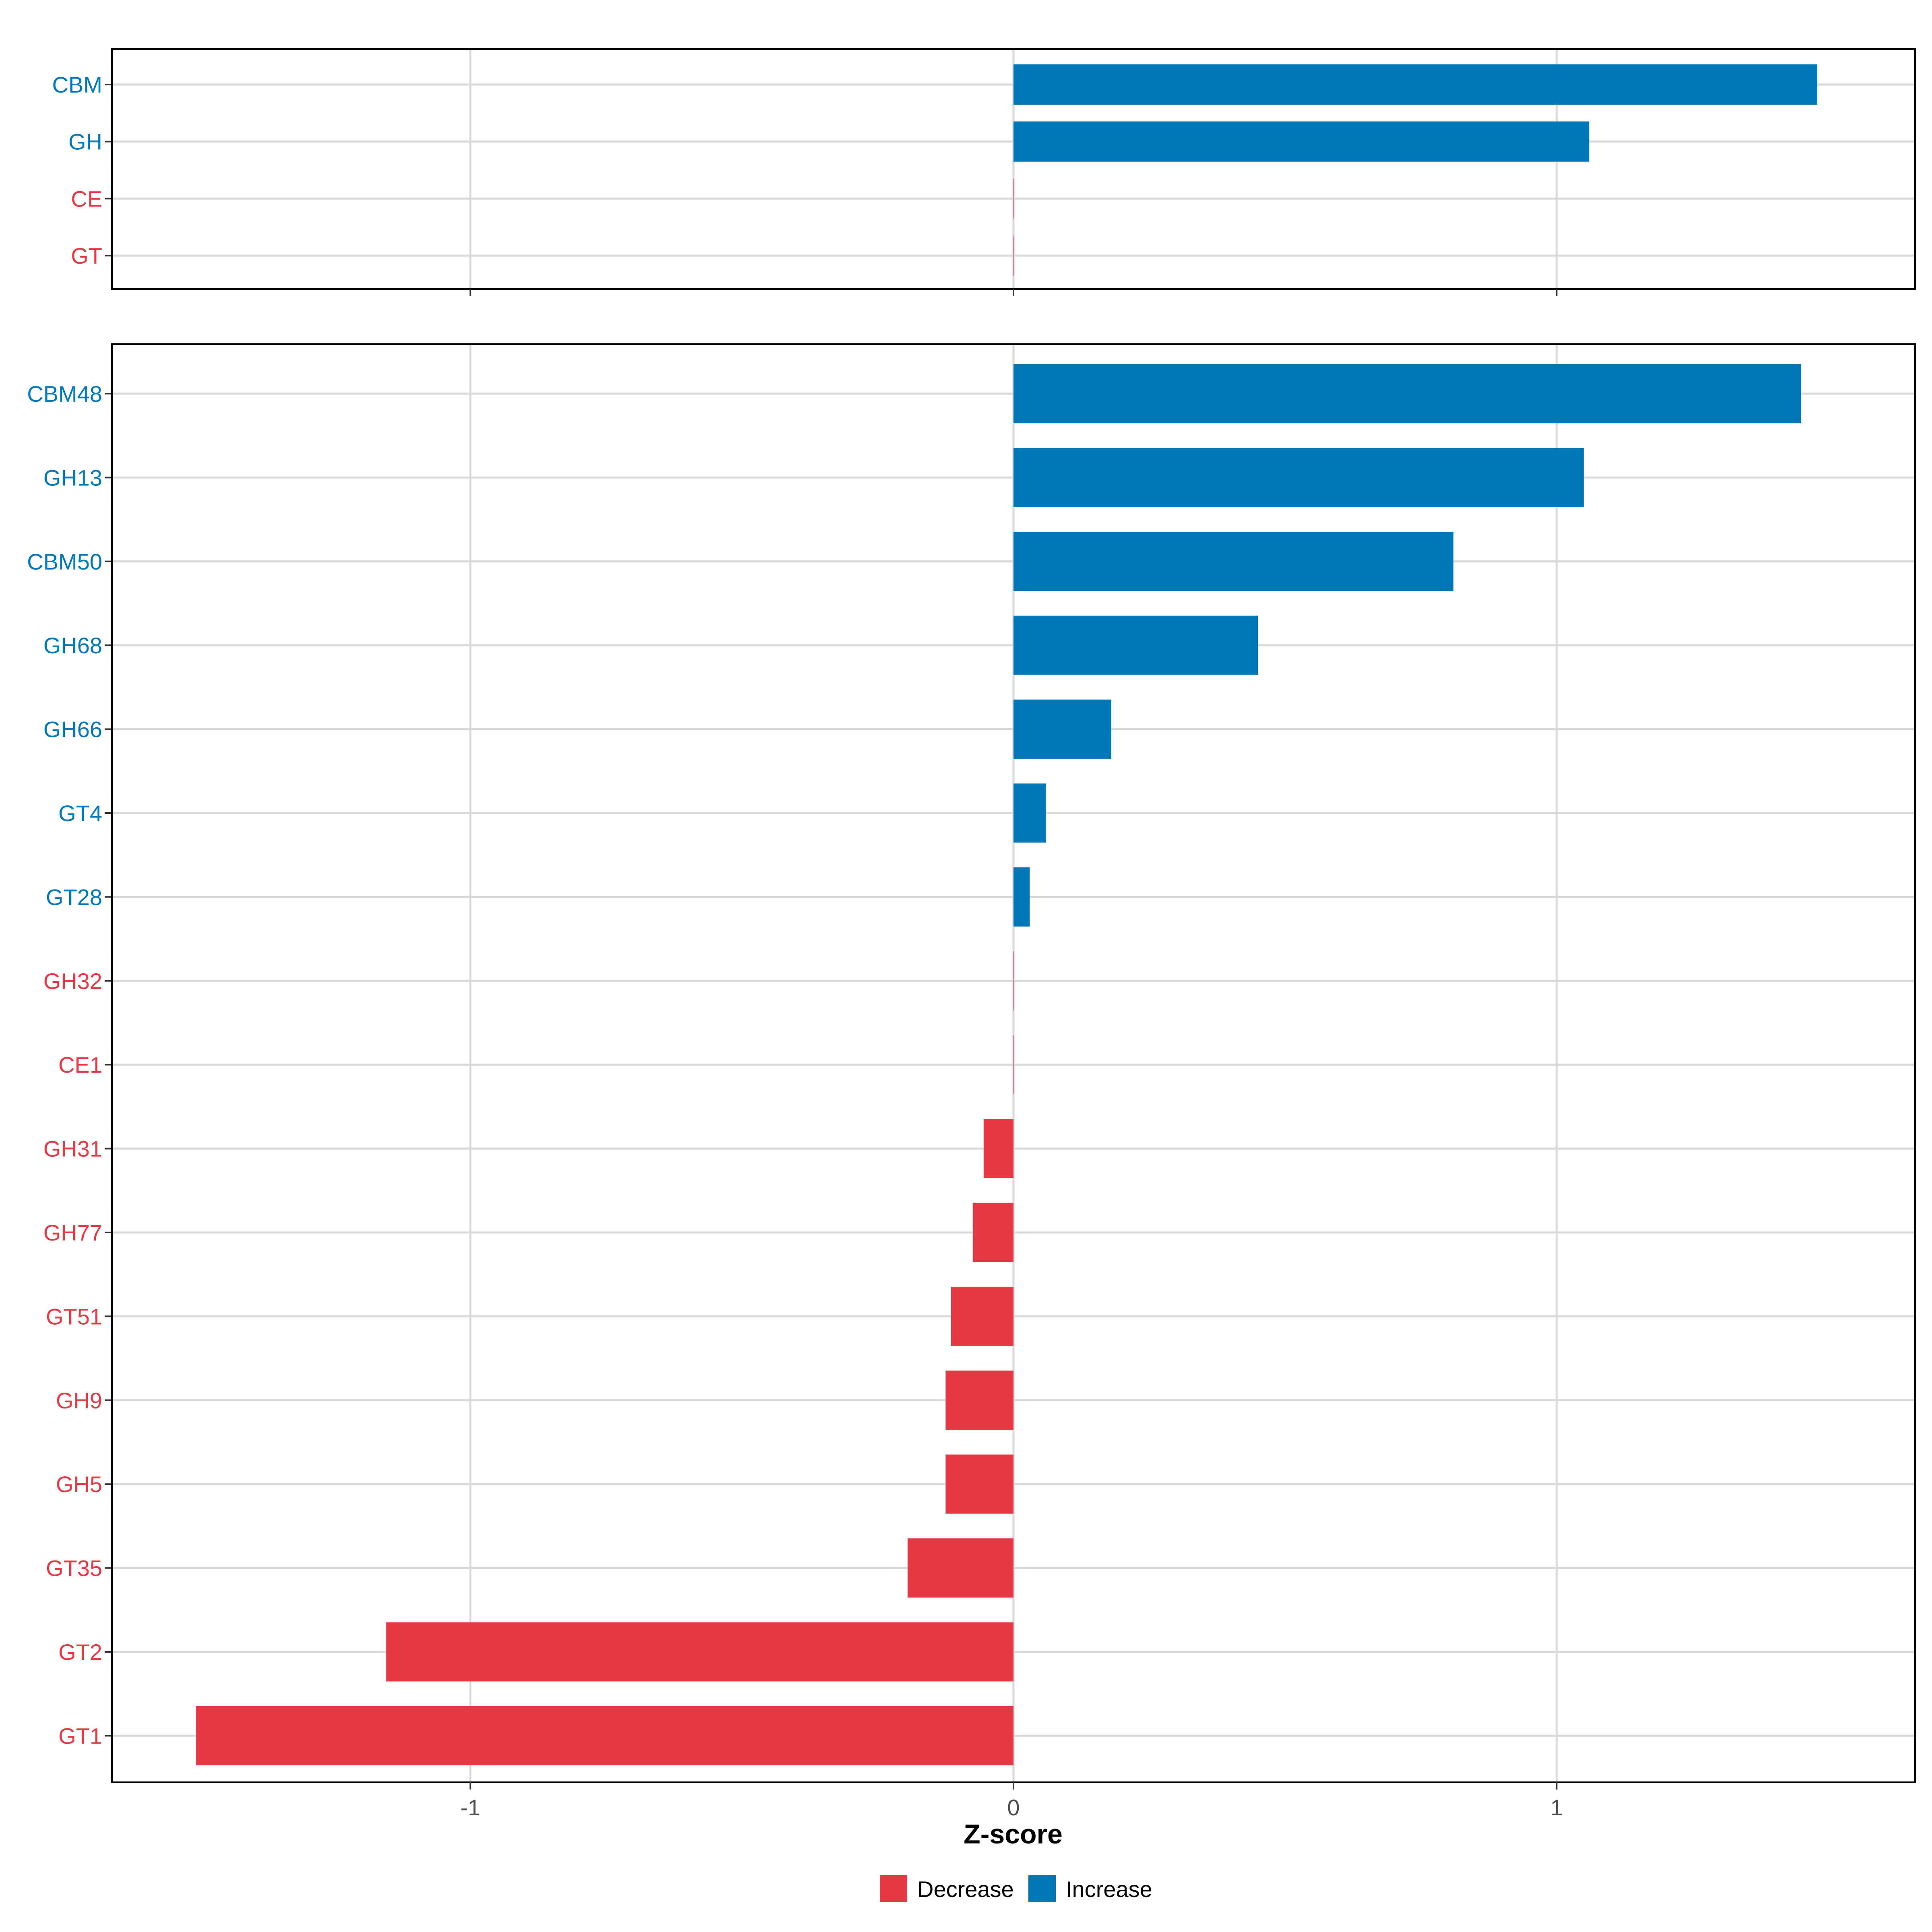 The image size is (1932, 1932). Describe the element at coordinates (80, 1064) in the screenshot. I see `y-tick-label-ce1: CE1` at that location.